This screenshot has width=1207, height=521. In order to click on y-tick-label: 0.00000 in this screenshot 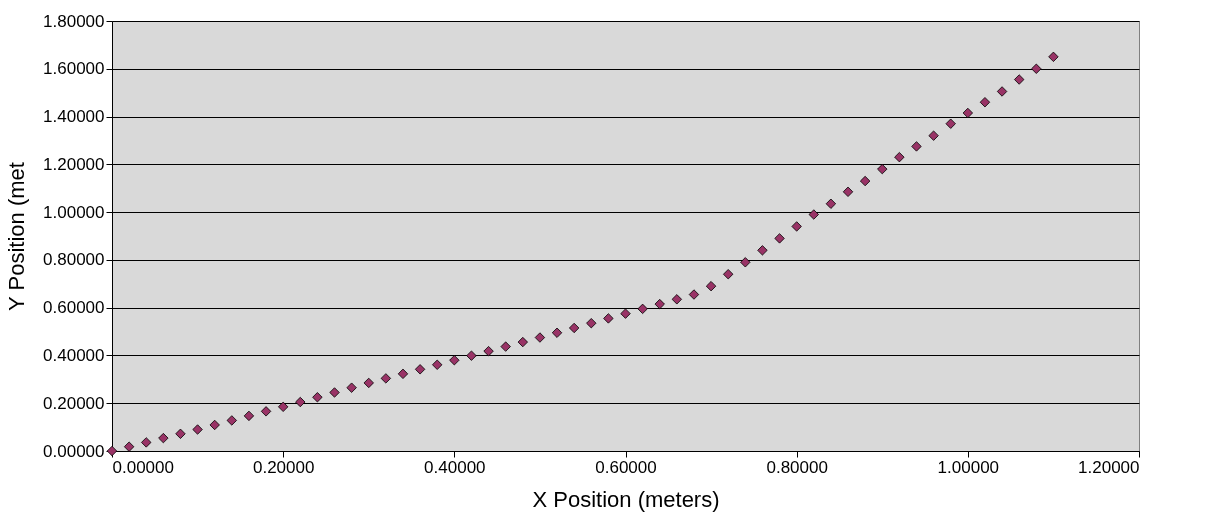, I will do `click(74, 451)`.